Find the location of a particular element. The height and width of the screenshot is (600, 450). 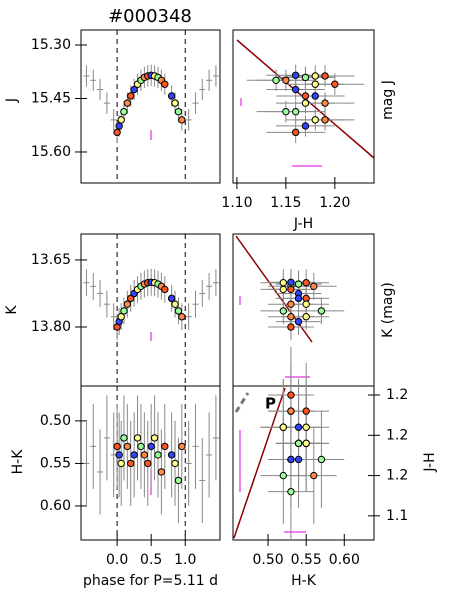

y-tick-label: 0.60 is located at coordinates (55, 506).